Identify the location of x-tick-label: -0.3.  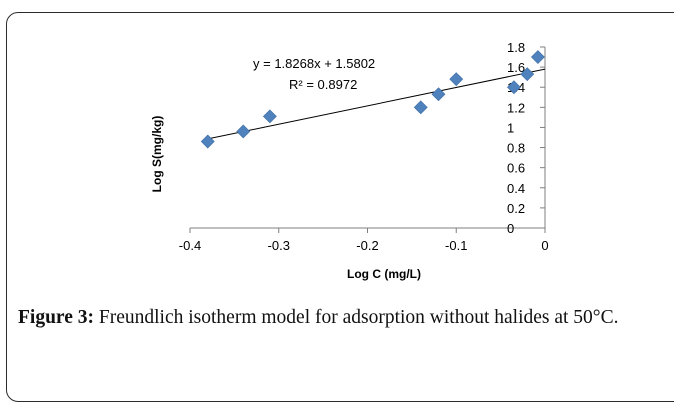
(279, 245).